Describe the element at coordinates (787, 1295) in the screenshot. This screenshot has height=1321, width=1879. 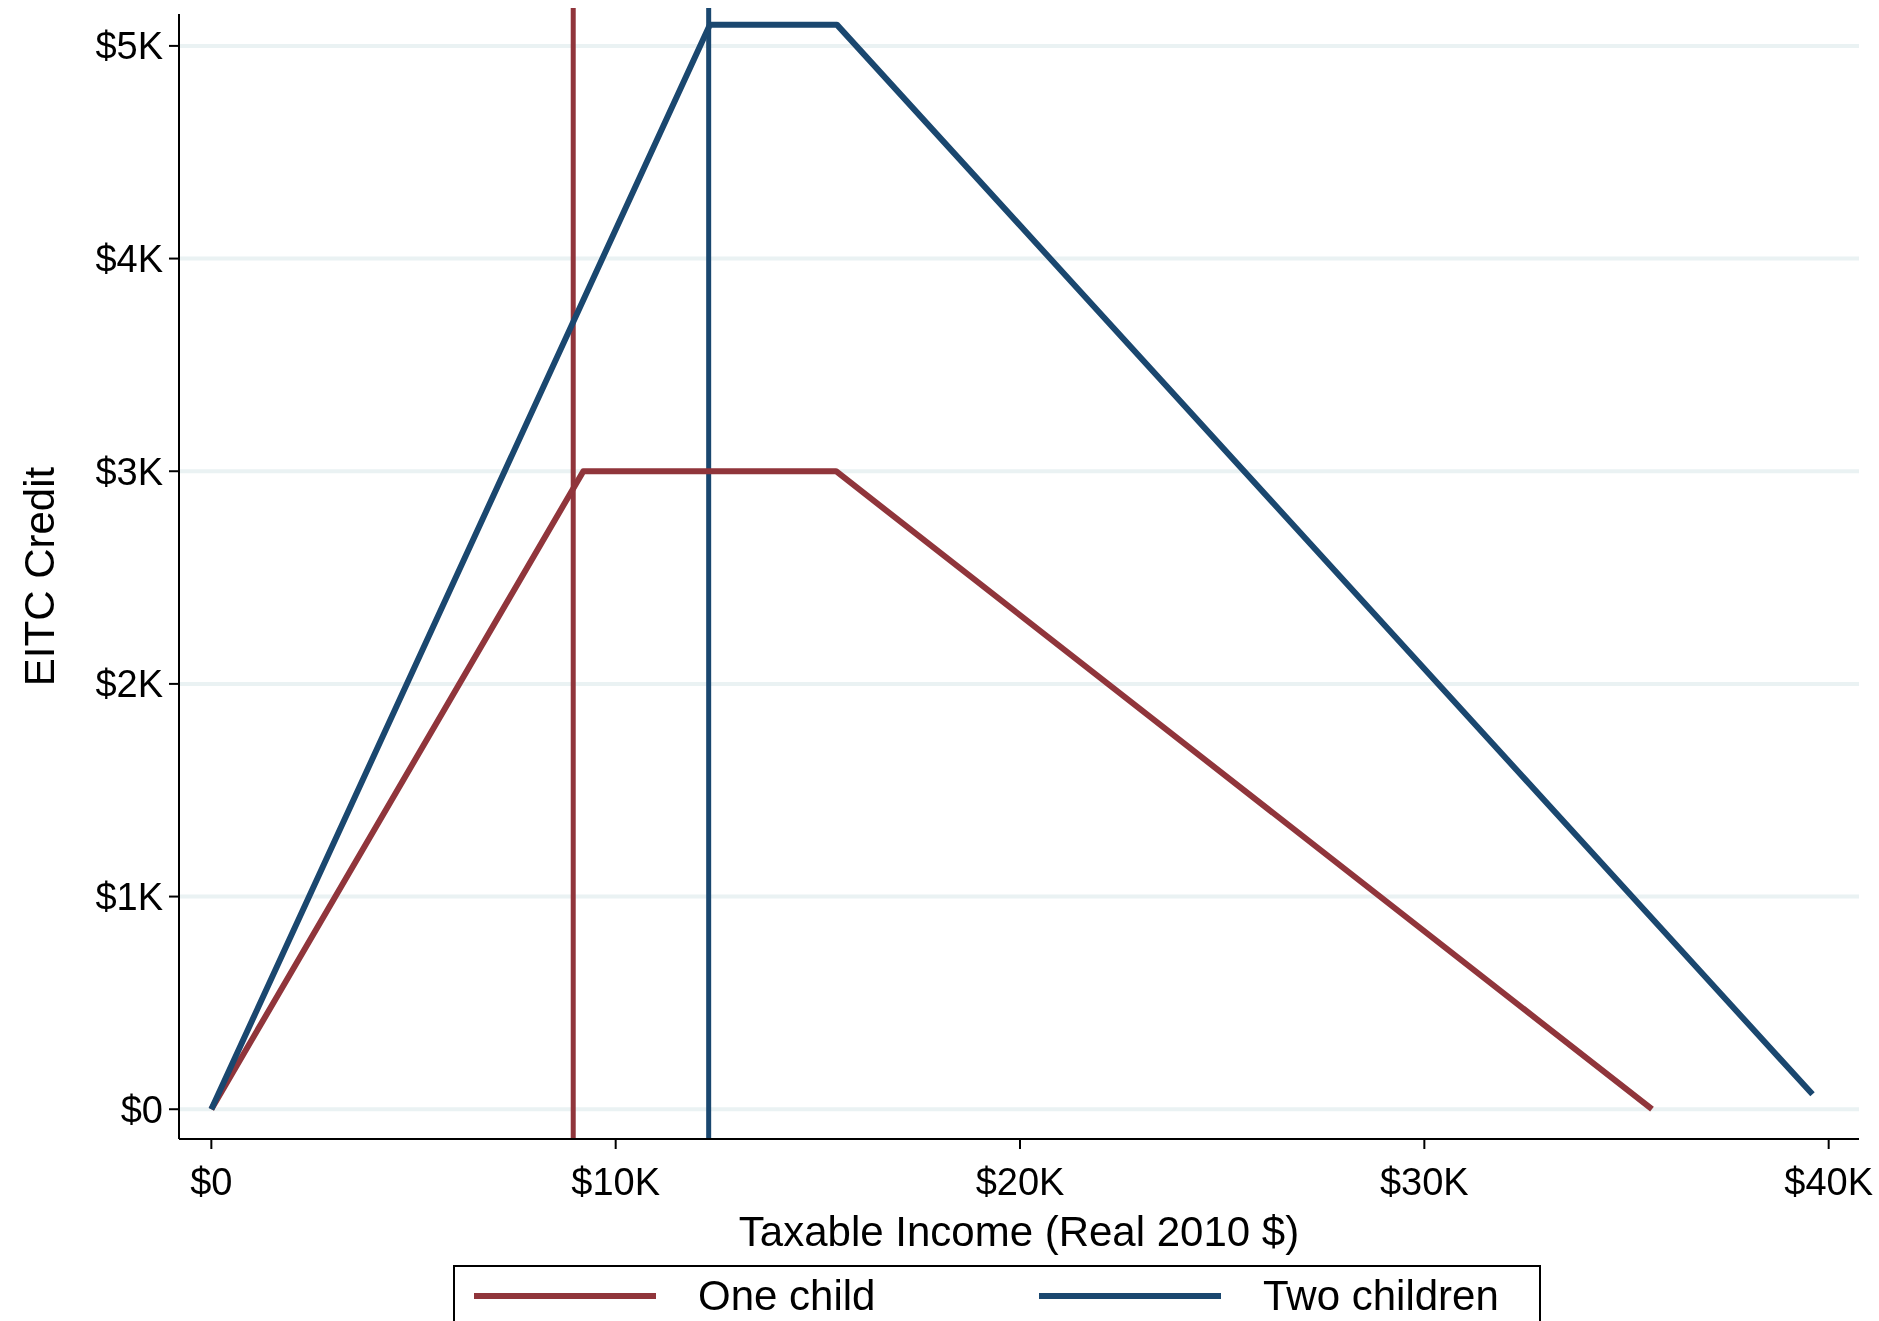
I see `legend-label: One child` at that location.